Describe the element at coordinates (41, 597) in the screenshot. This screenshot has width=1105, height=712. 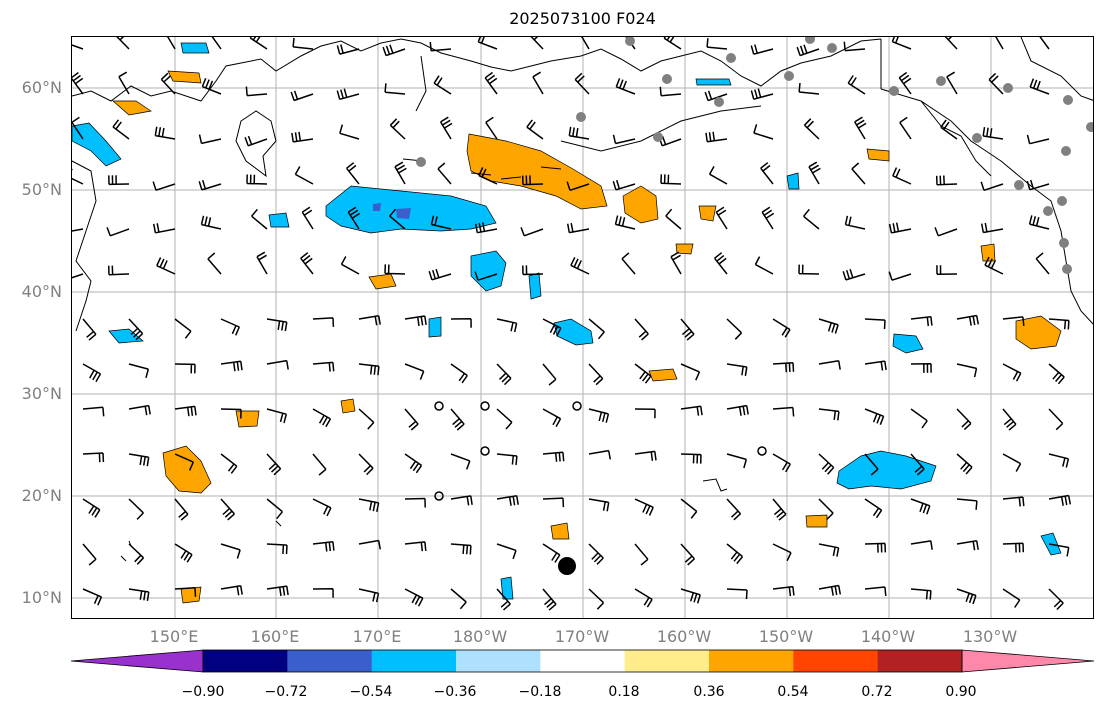
I see `lat-label-10n: 10°N` at that location.